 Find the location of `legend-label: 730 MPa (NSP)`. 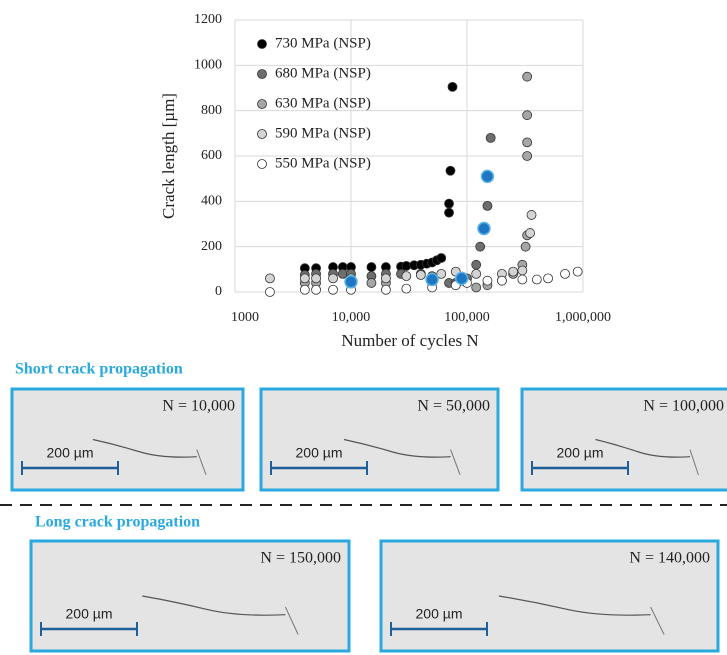

legend-label: 730 MPa (NSP) is located at coordinates (323, 43).